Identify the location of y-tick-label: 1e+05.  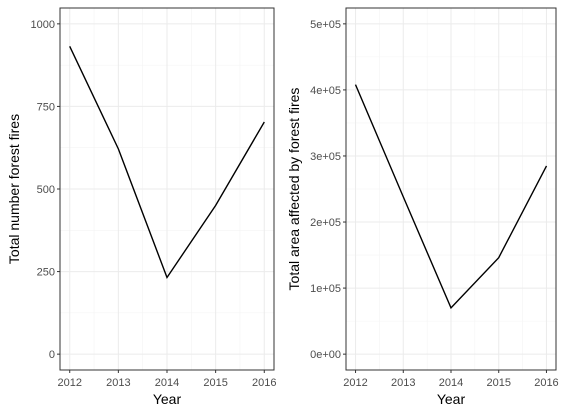
(325, 289).